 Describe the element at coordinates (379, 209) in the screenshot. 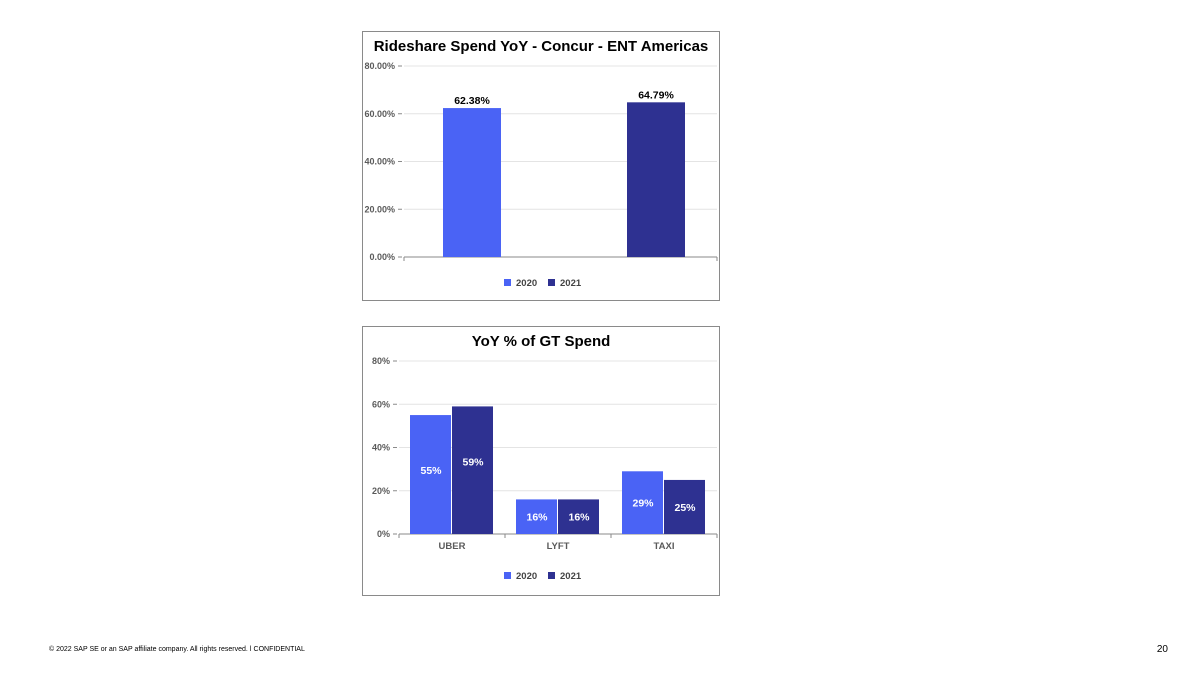

I see `y-tick-label: 20.00%` at that location.